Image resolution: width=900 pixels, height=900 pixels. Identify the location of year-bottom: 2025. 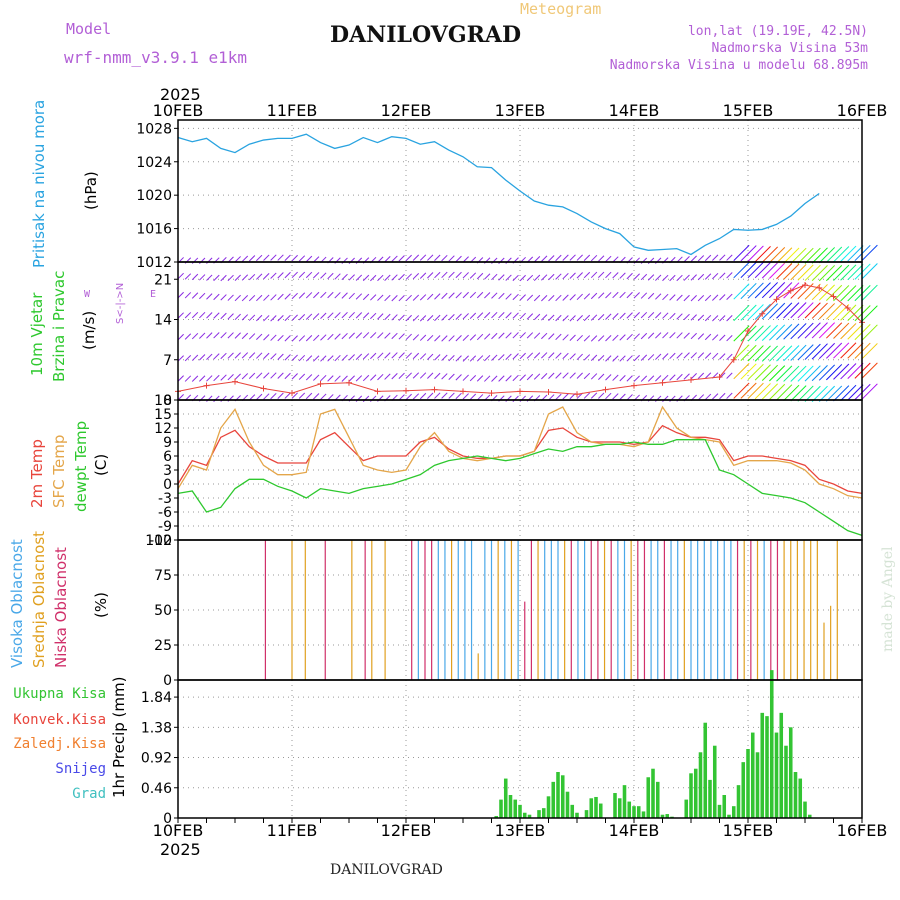
(180, 849).